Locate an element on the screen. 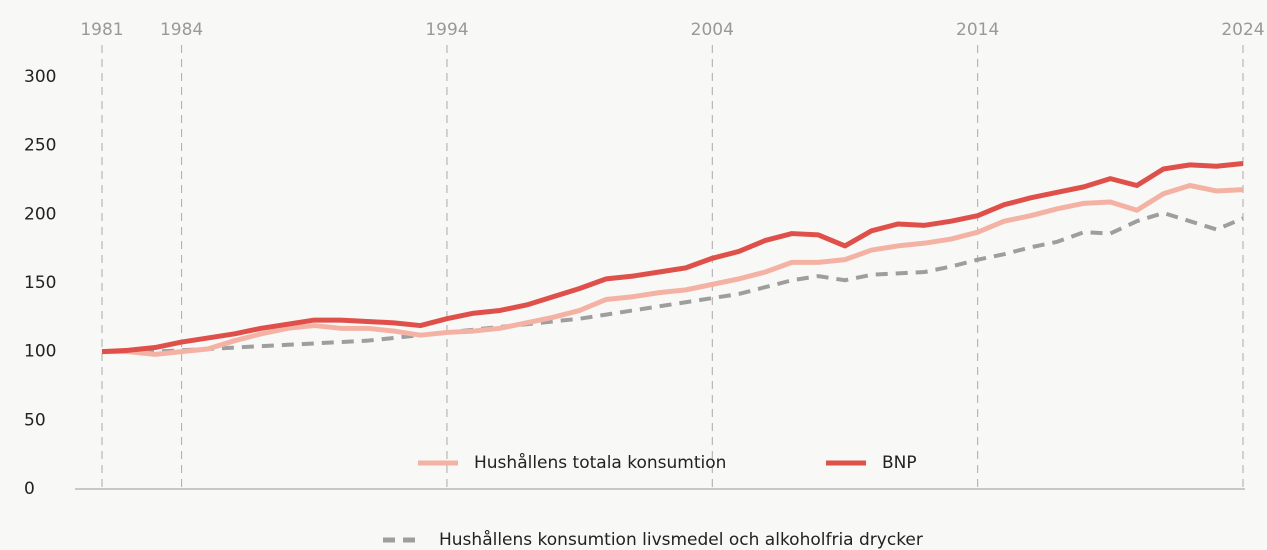  x-tick-label: 2004 is located at coordinates (712, 30).